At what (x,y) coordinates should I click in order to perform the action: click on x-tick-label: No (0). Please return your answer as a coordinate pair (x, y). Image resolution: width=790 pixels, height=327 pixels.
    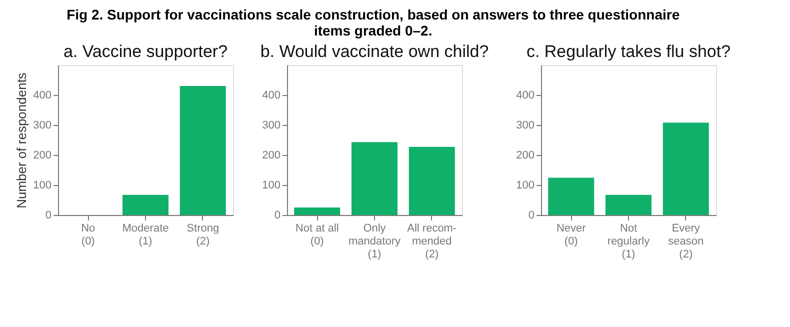
    Looking at the image, I should click on (88, 235).